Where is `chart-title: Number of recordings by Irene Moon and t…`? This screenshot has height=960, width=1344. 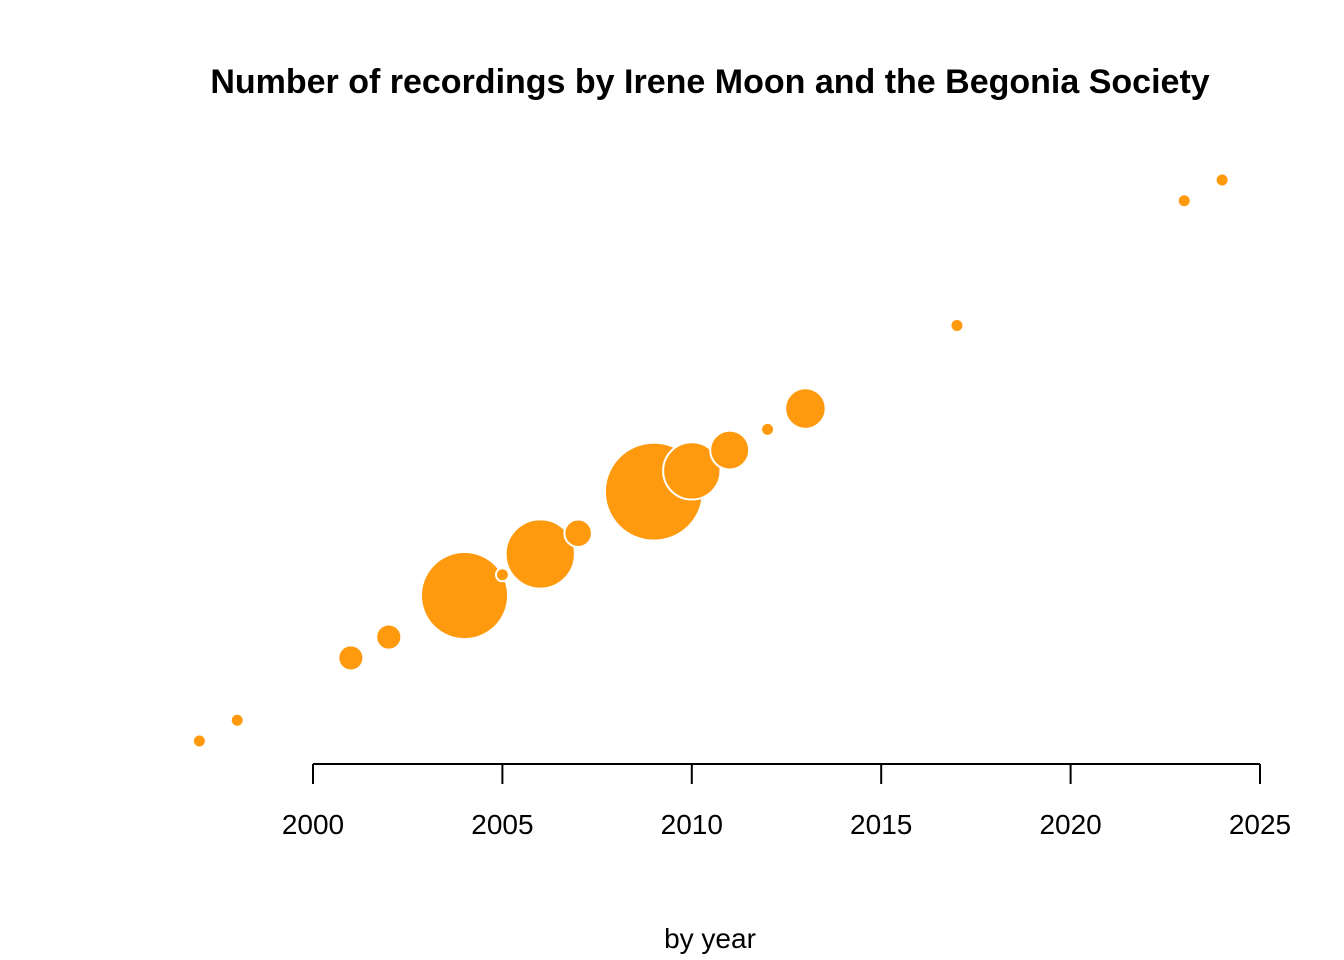
chart-title: Number of recordings by Irene Moon and t… is located at coordinates (709, 82).